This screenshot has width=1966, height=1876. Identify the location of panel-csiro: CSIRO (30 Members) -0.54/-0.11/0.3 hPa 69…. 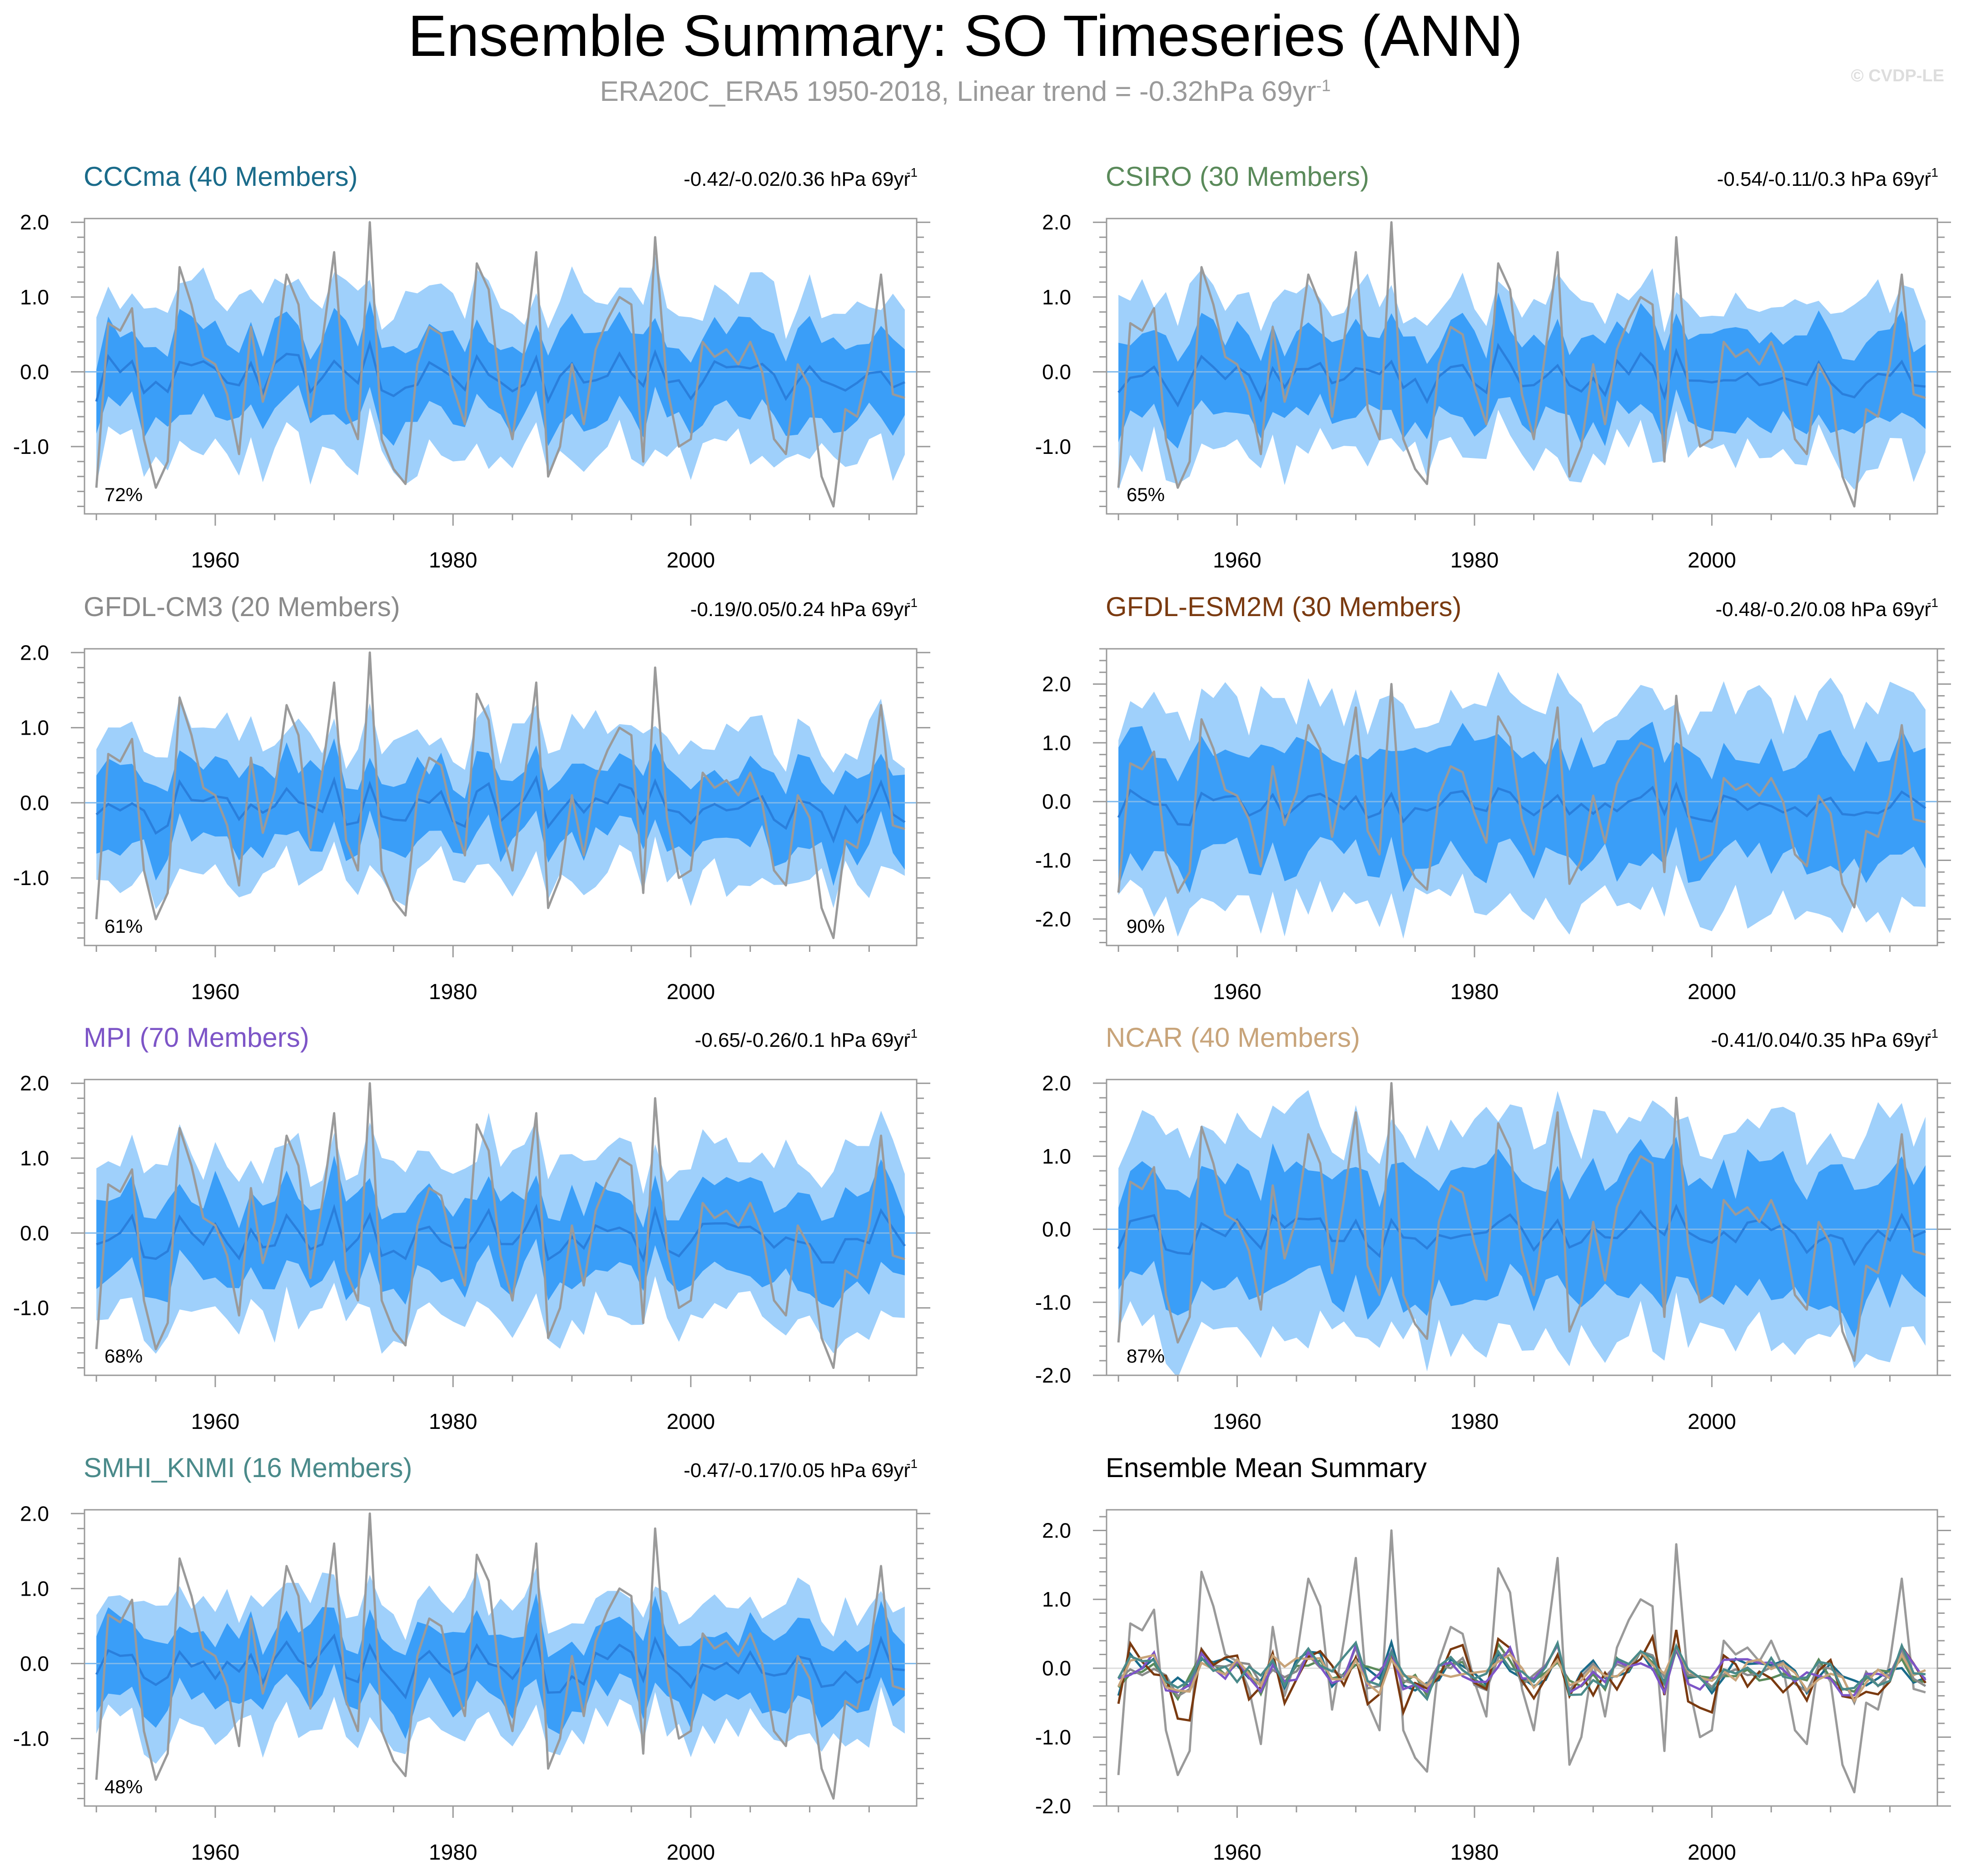
(1493, 367).